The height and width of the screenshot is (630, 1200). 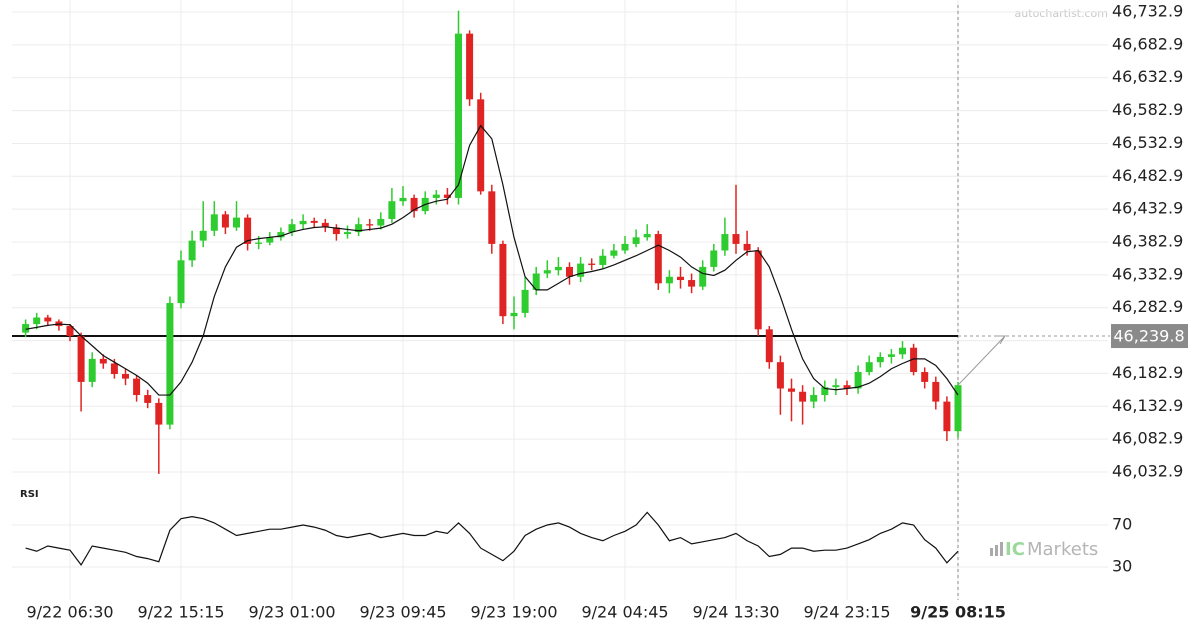 I want to click on x-tick-label: 9/22 15:15, so click(x=180, y=612).